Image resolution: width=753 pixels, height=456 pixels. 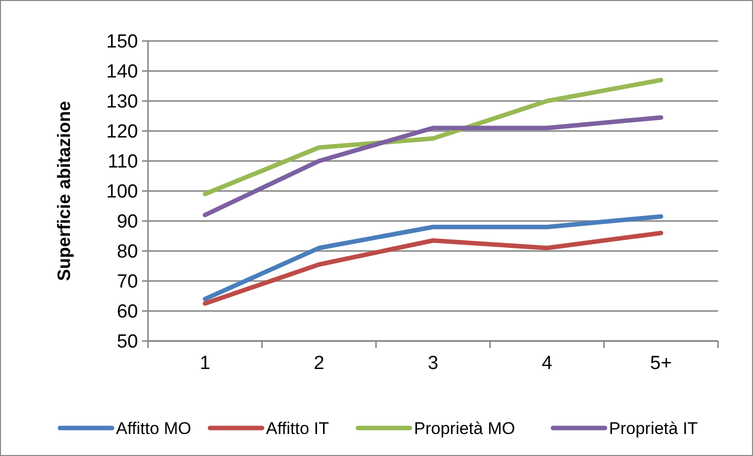 I want to click on y-tick-label: 140, so click(x=122, y=72).